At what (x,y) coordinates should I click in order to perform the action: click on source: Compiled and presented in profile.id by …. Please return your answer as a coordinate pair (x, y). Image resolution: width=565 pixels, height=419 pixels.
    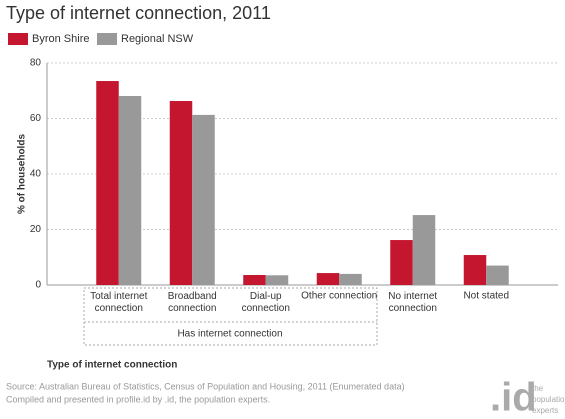
    Looking at the image, I should click on (138, 399).